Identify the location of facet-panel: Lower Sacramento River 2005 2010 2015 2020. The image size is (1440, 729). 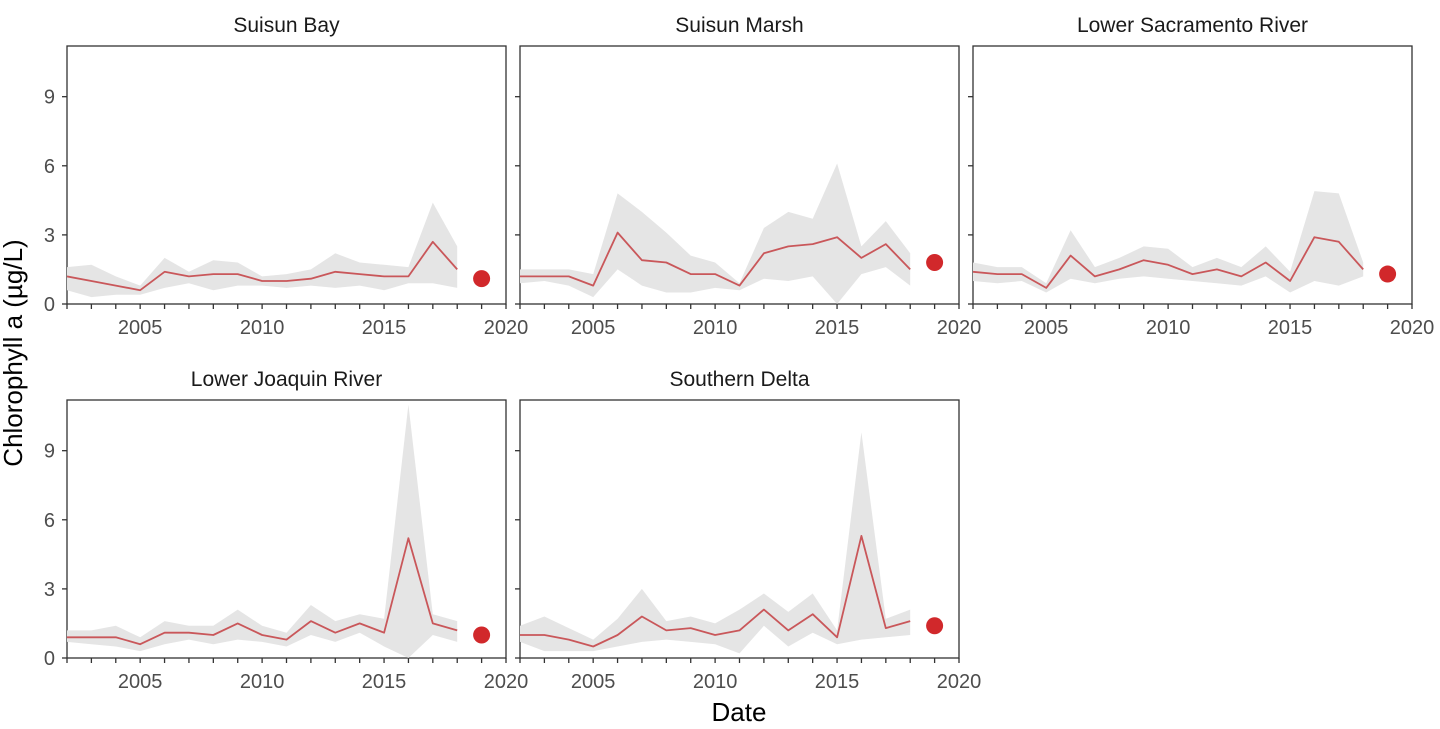
(1201, 176).